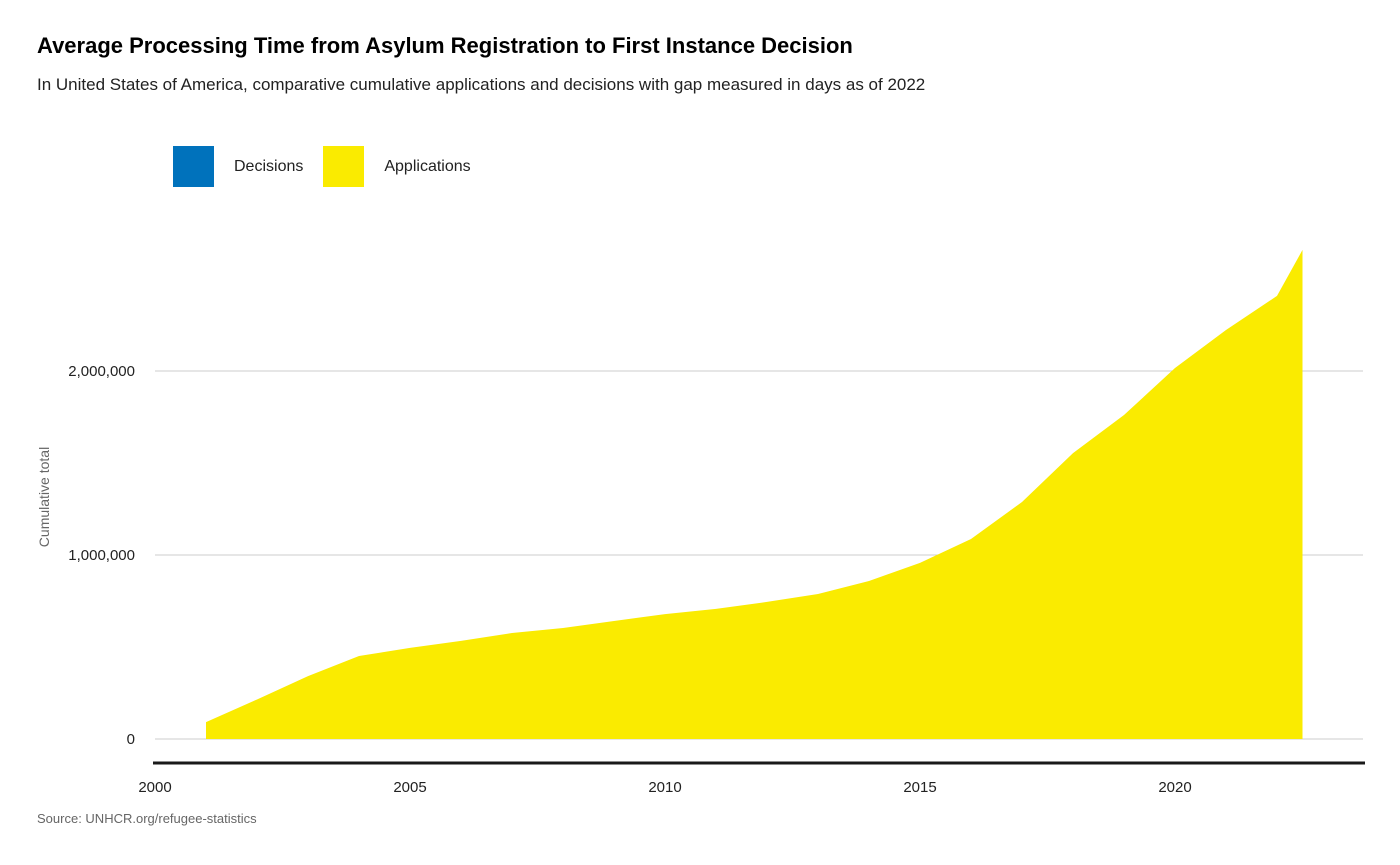 The height and width of the screenshot is (865, 1400). Describe the element at coordinates (101, 555) in the screenshot. I see `y-tick-label: 1,000,000` at that location.